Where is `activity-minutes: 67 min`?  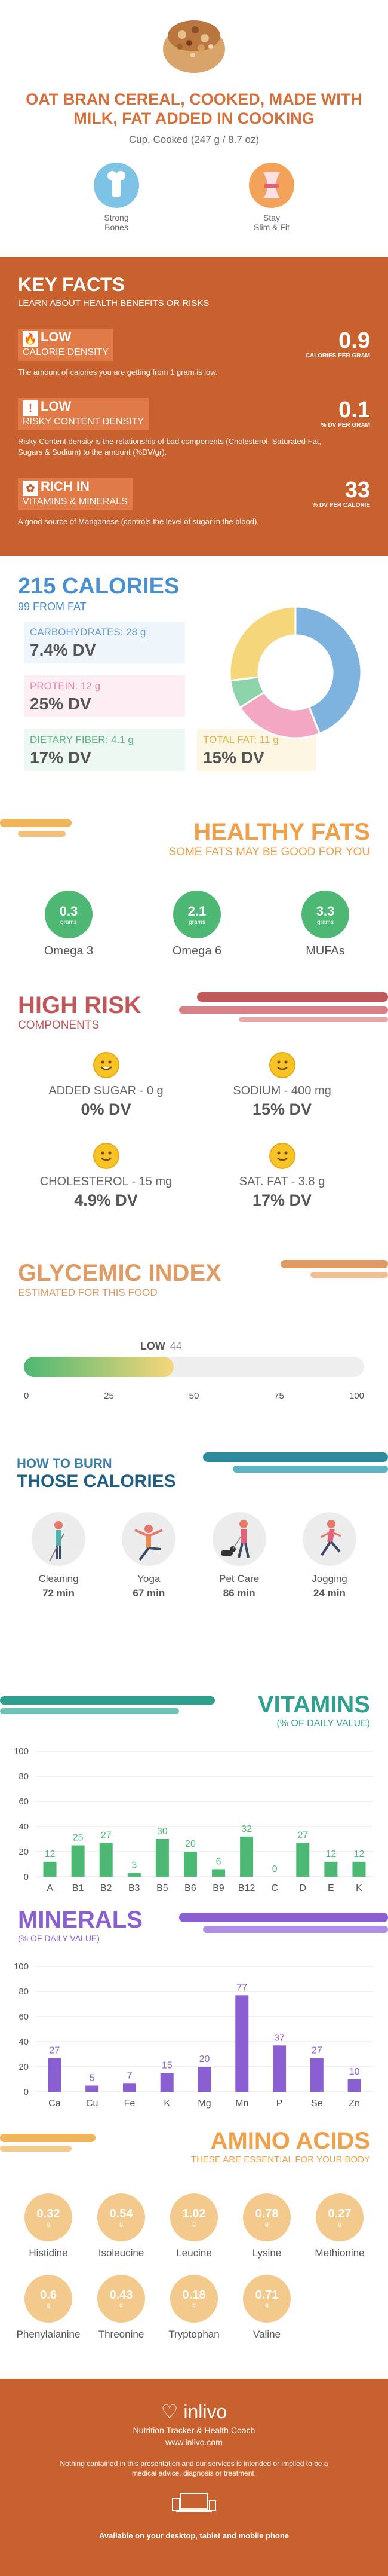 activity-minutes: 67 min is located at coordinates (149, 1593).